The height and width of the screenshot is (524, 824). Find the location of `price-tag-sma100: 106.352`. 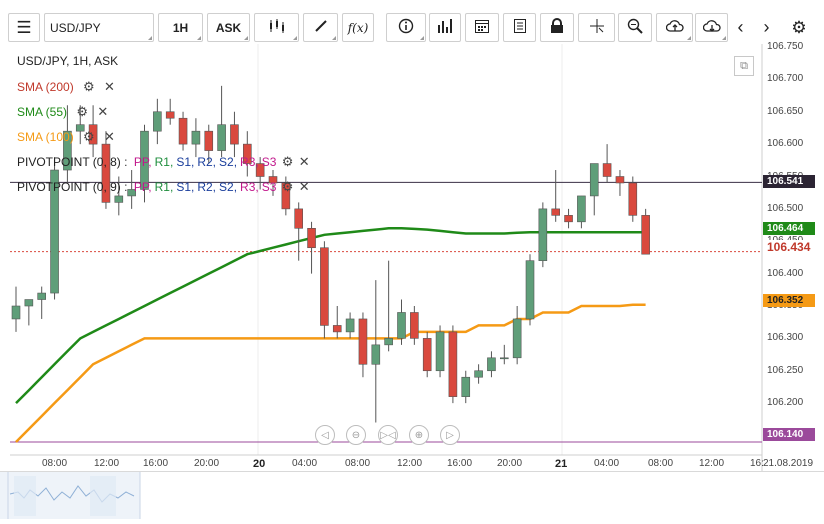

price-tag-sma100: 106.352 is located at coordinates (789, 300).